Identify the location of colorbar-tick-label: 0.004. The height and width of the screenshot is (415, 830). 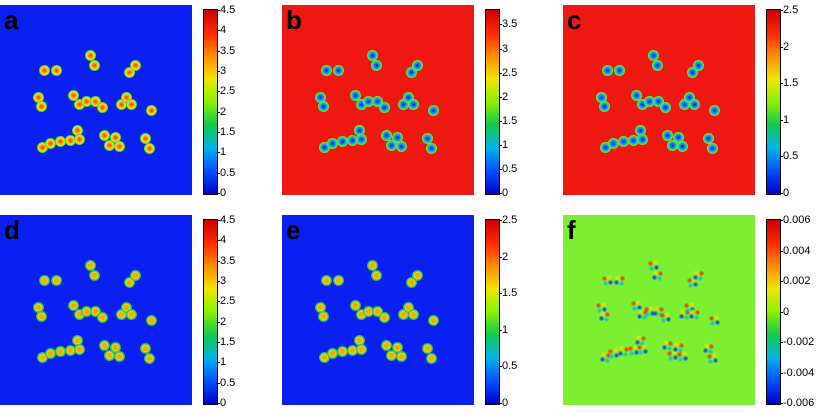
(797, 250).